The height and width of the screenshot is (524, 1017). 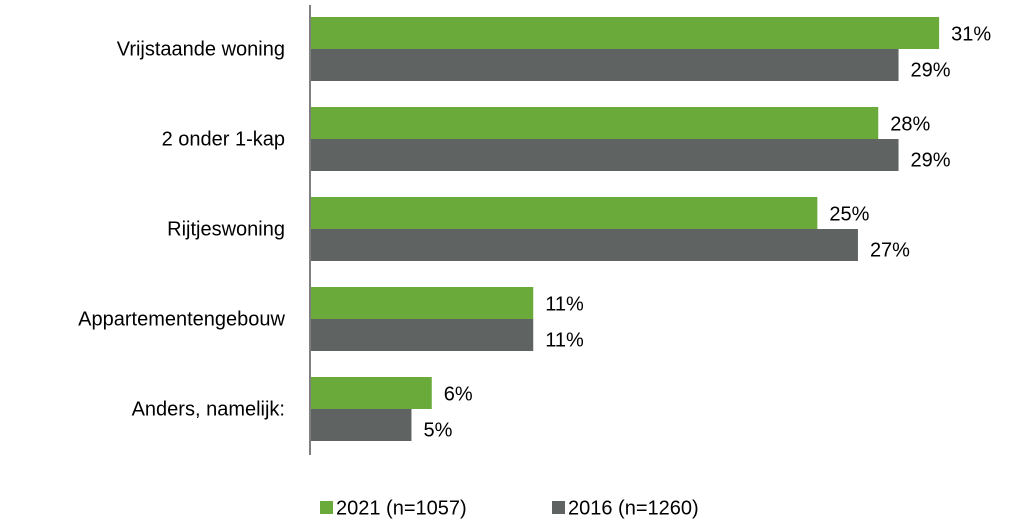 What do you see at coordinates (201, 49) in the screenshot?
I see `category-label: Vrijstaande woning` at bounding box center [201, 49].